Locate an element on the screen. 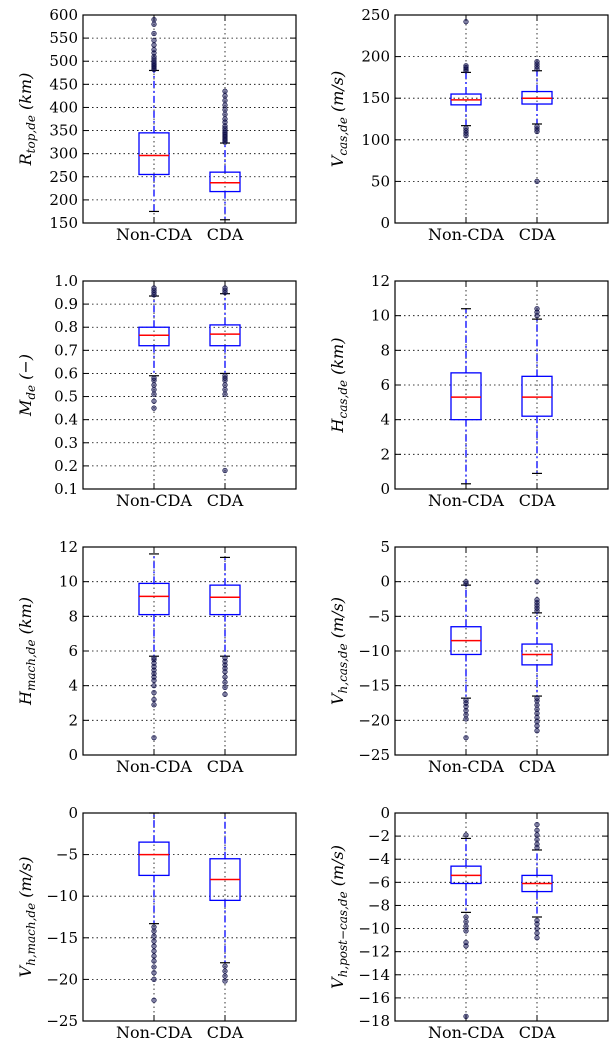 This screenshot has width=611, height=1046. y-tick-label: −15 is located at coordinates (62, 938).